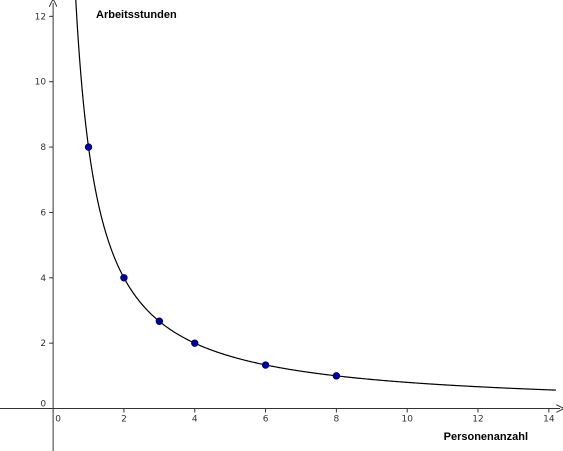 The image size is (563, 451). I want to click on x-tick-label-6: 6, so click(266, 420).